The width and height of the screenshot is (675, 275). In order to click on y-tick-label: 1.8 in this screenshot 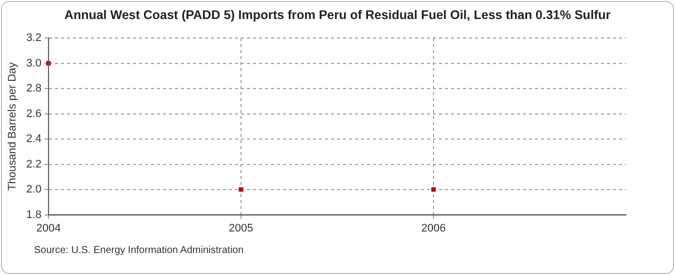, I will do `click(34, 214)`.